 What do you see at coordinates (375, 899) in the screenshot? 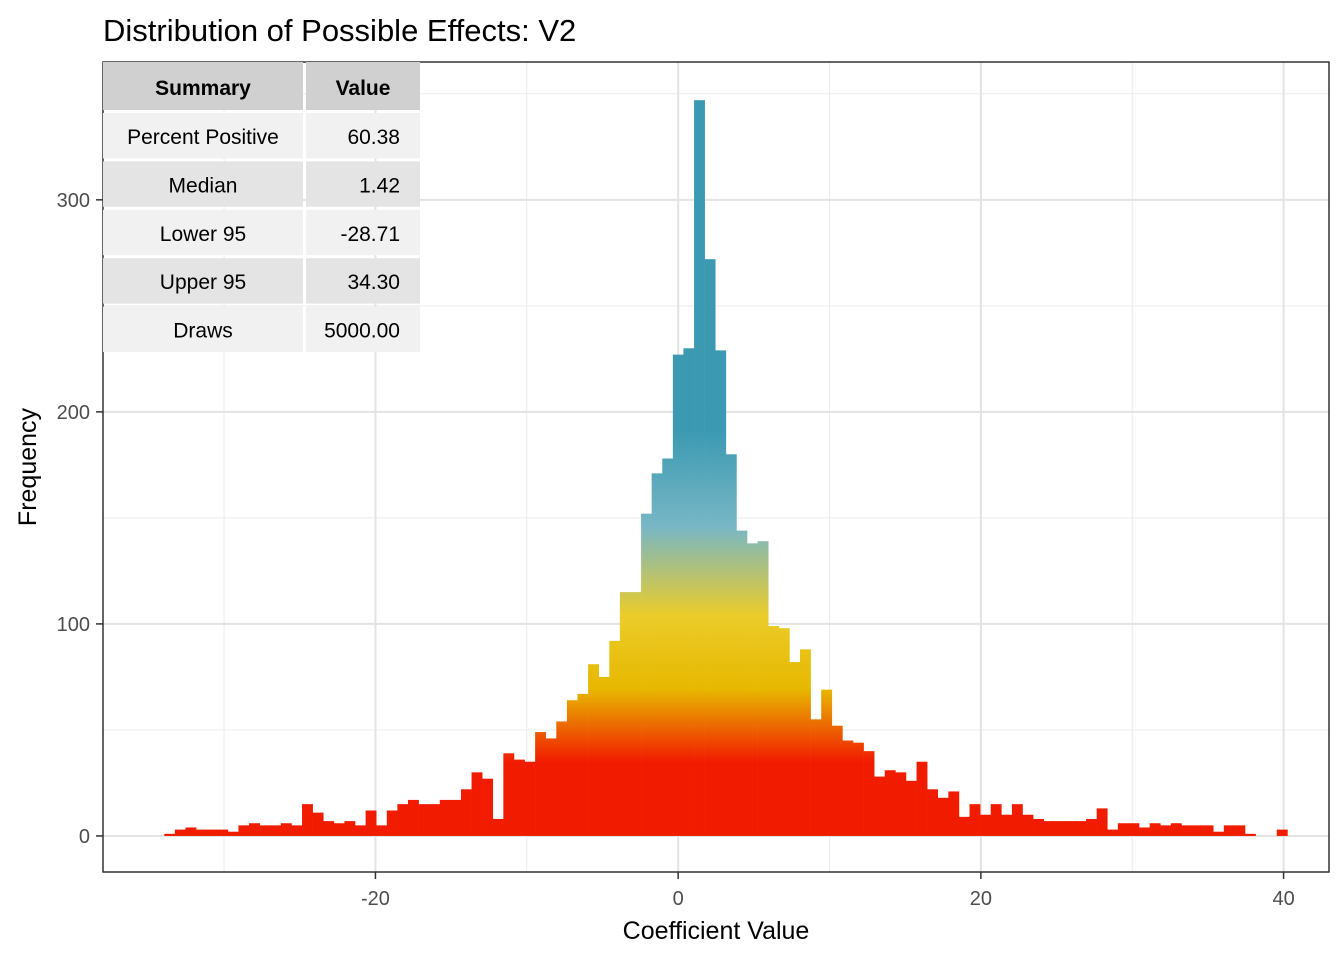
I see `x-tick-label: -20` at bounding box center [375, 899].